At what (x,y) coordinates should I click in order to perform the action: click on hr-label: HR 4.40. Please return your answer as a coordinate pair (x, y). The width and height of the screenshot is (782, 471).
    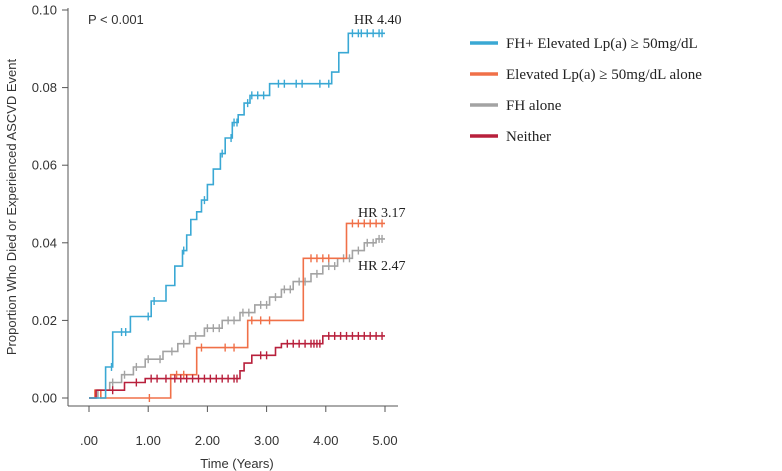
    Looking at the image, I should click on (377, 20).